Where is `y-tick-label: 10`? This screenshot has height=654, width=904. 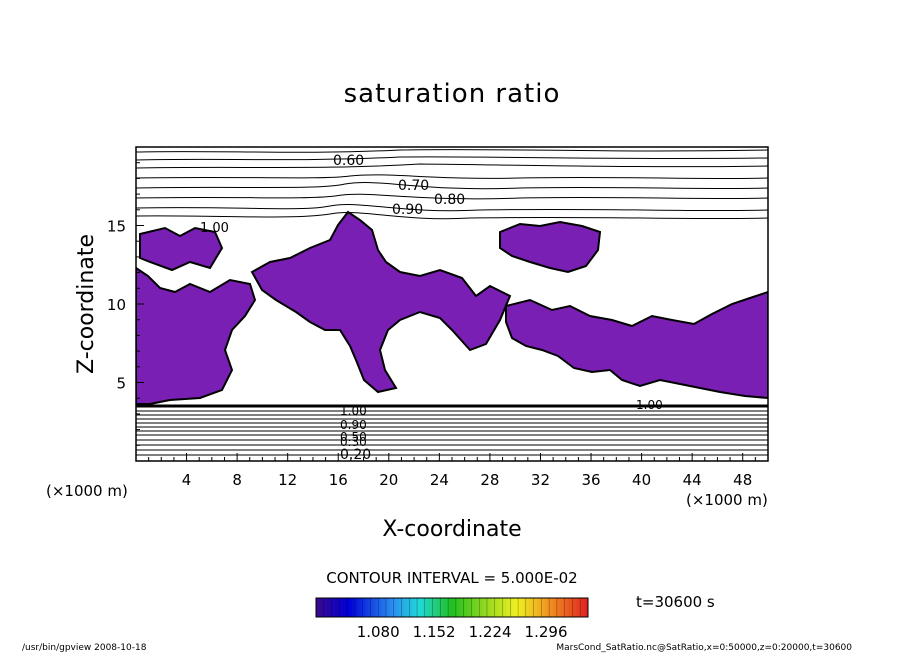
y-tick-label: 10 is located at coordinates (116, 305).